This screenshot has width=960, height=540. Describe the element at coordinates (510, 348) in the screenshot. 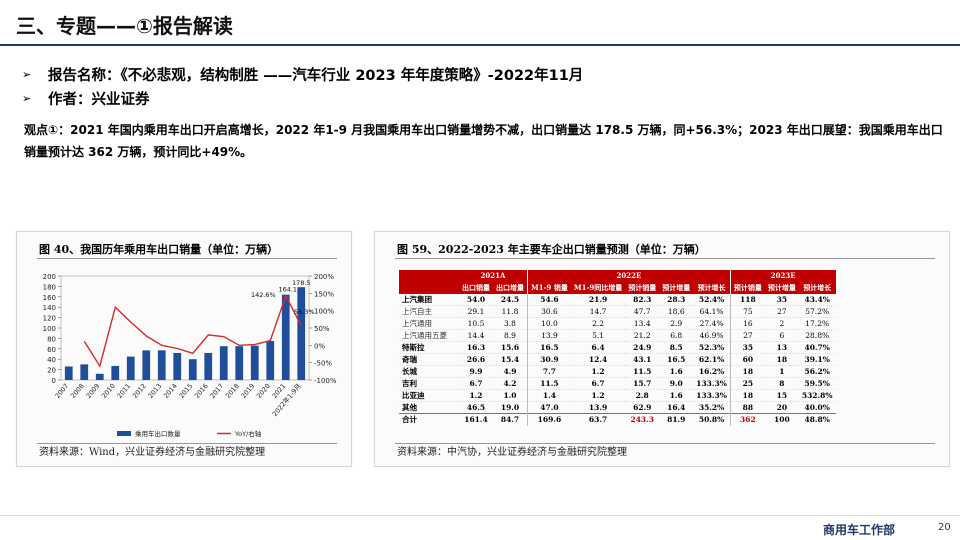

I see `table-cell: 15.6` at that location.